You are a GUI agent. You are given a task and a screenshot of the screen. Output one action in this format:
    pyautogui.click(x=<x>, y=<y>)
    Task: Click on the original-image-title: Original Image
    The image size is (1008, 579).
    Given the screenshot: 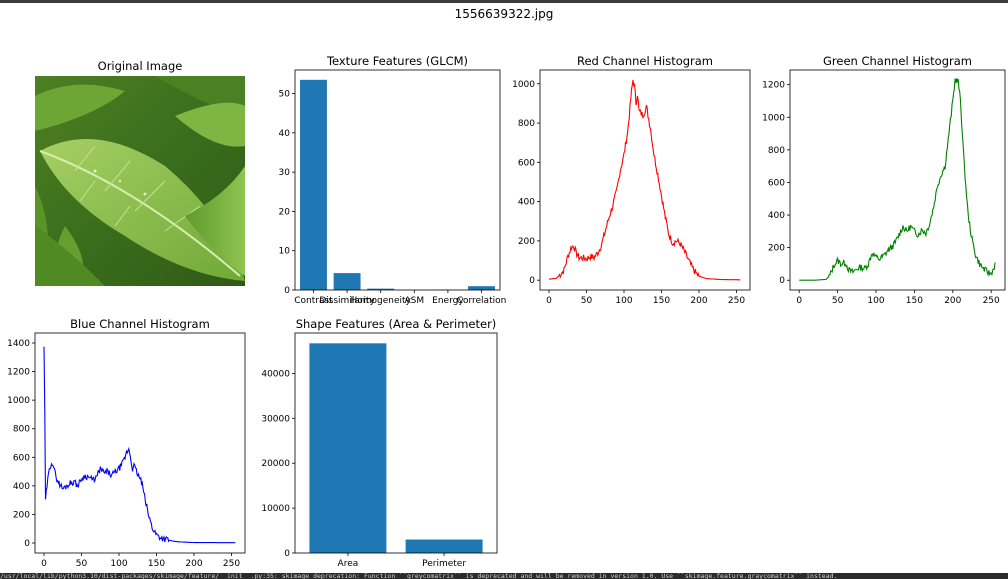 What is the action you would take?
    pyautogui.click(x=140, y=66)
    